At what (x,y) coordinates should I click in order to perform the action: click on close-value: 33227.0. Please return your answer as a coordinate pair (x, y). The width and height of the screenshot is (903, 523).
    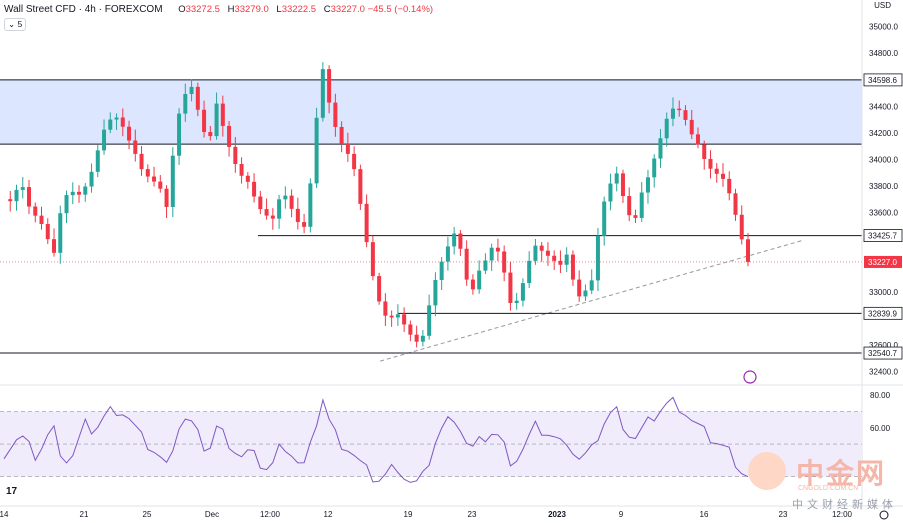
    Looking at the image, I should click on (347, 9).